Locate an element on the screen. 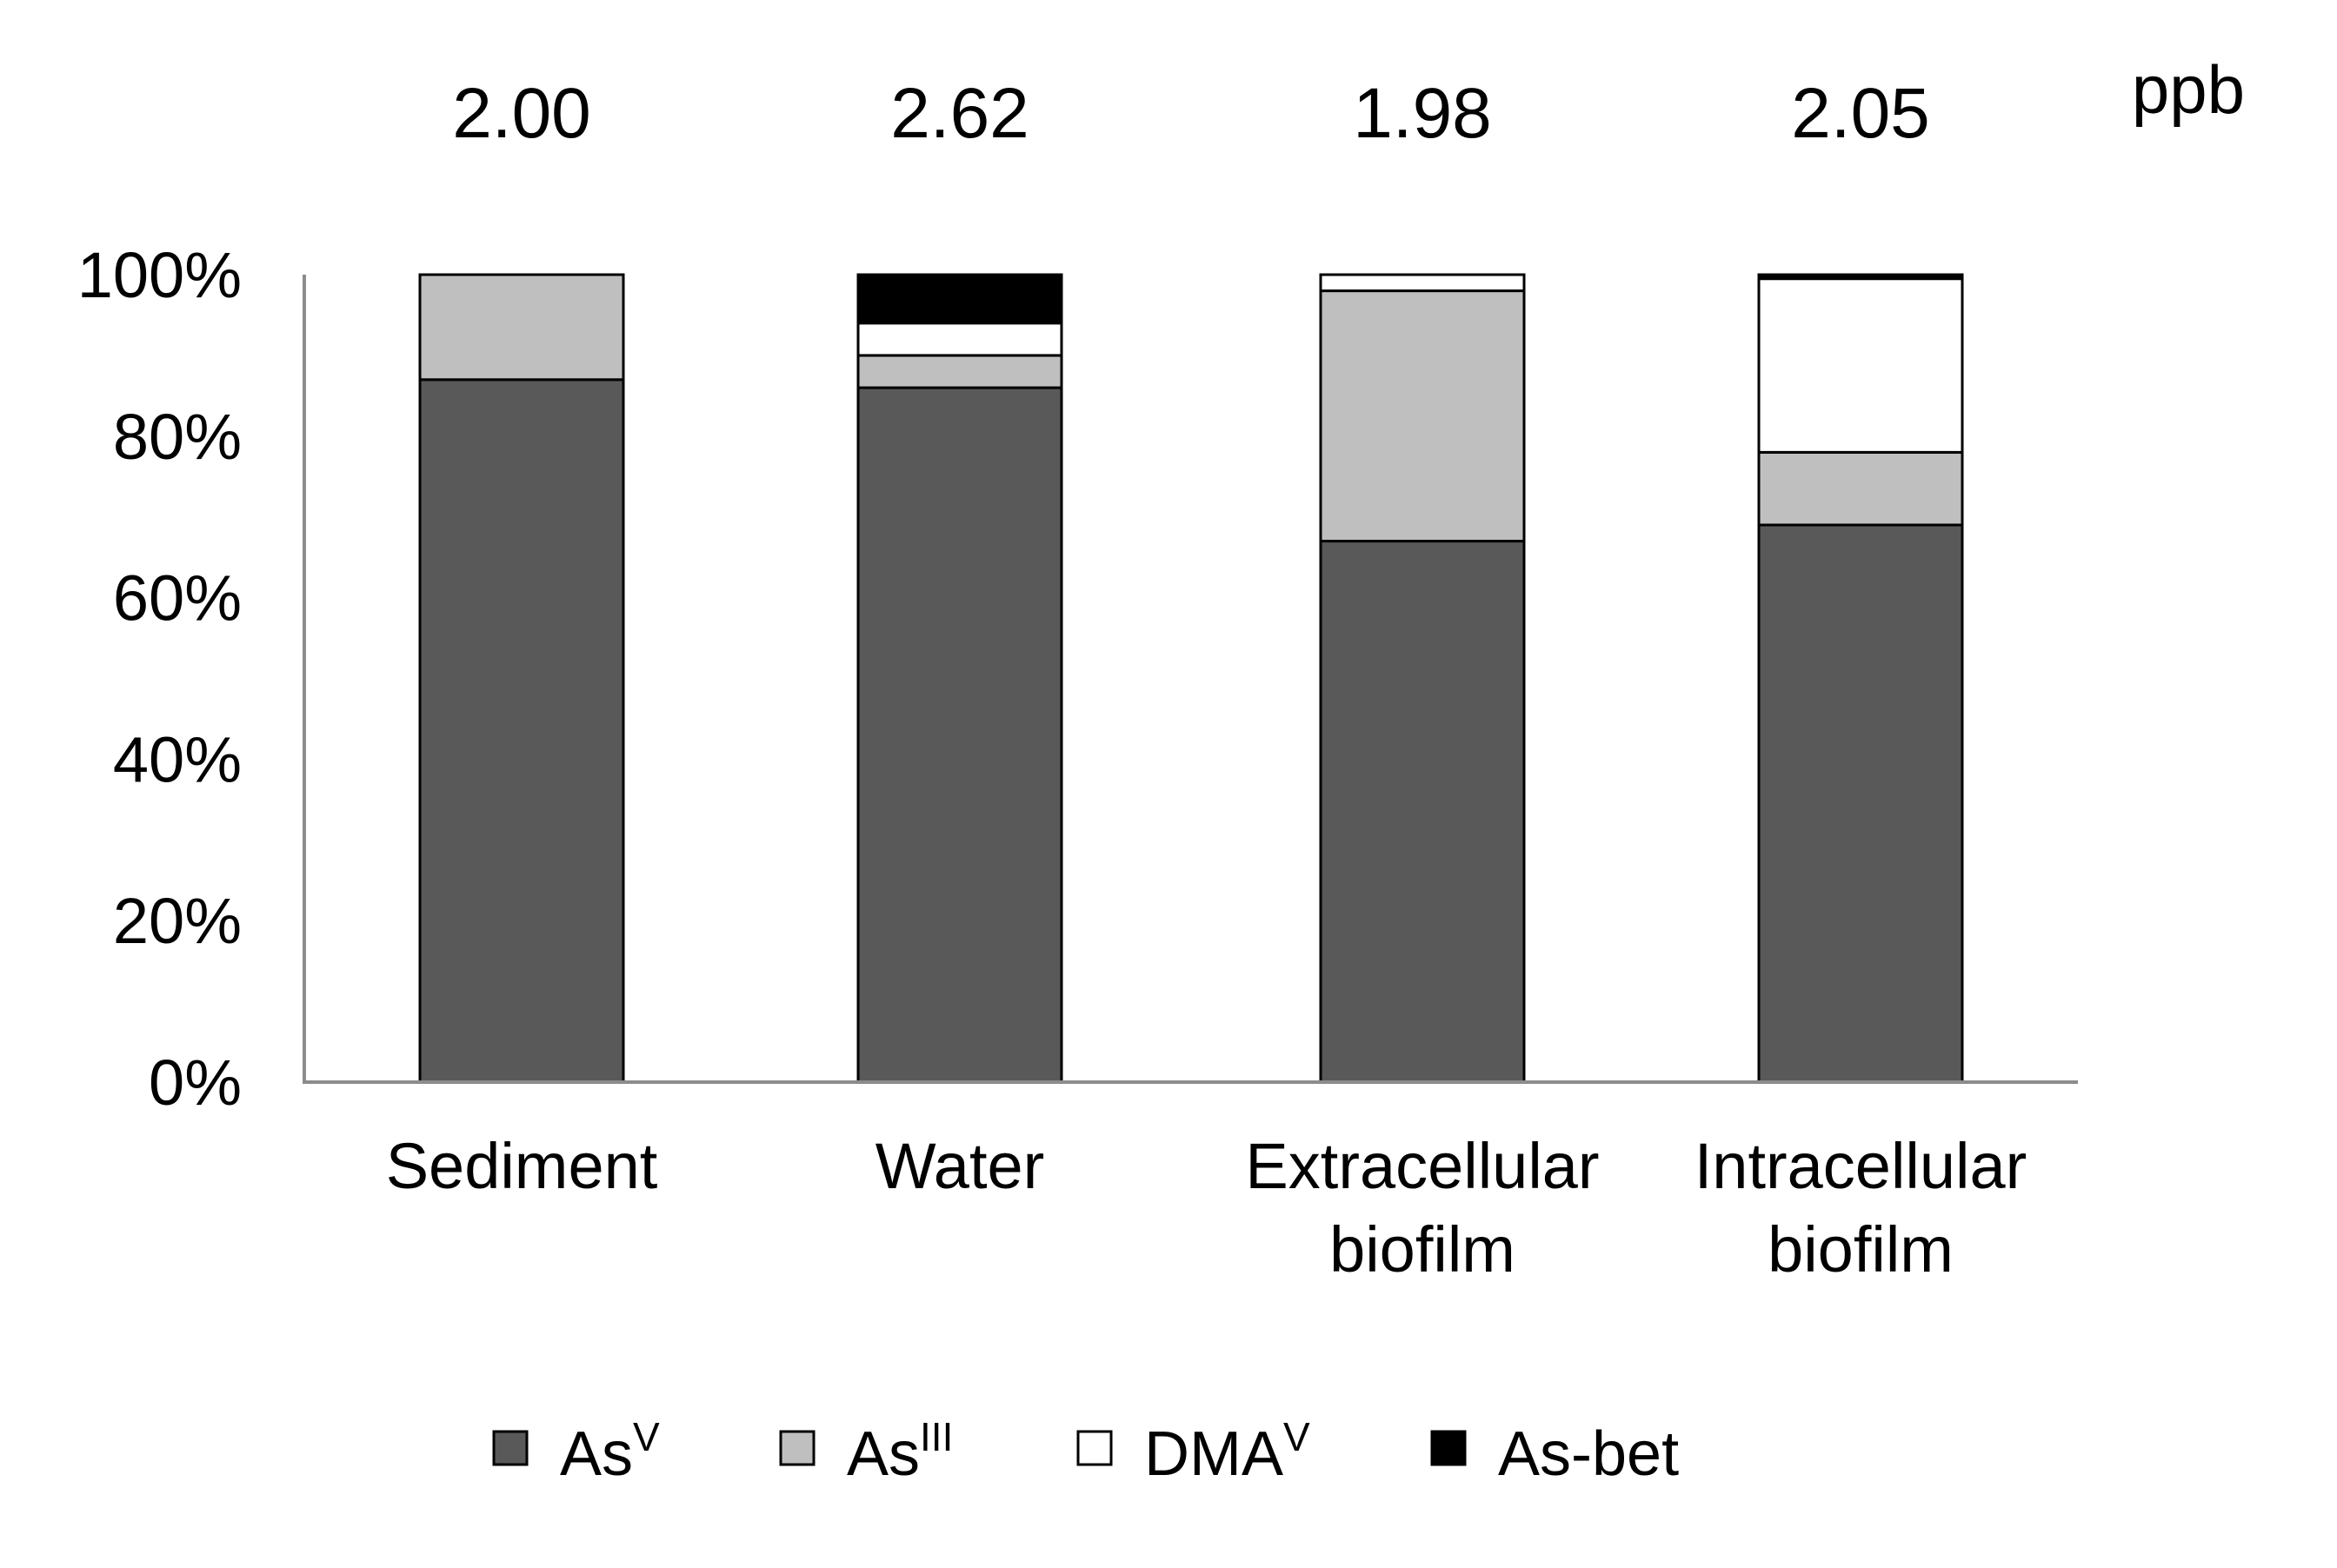 Image resolution: width=2337 pixels, height=1568 pixels. y-tick-label: 0% is located at coordinates (196, 1082).